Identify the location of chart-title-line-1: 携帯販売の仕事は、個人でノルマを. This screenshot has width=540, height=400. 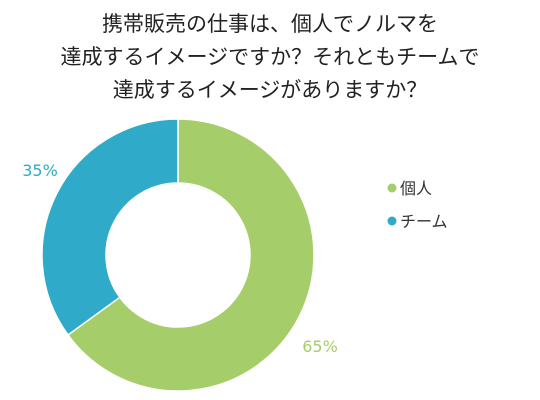
(270, 24).